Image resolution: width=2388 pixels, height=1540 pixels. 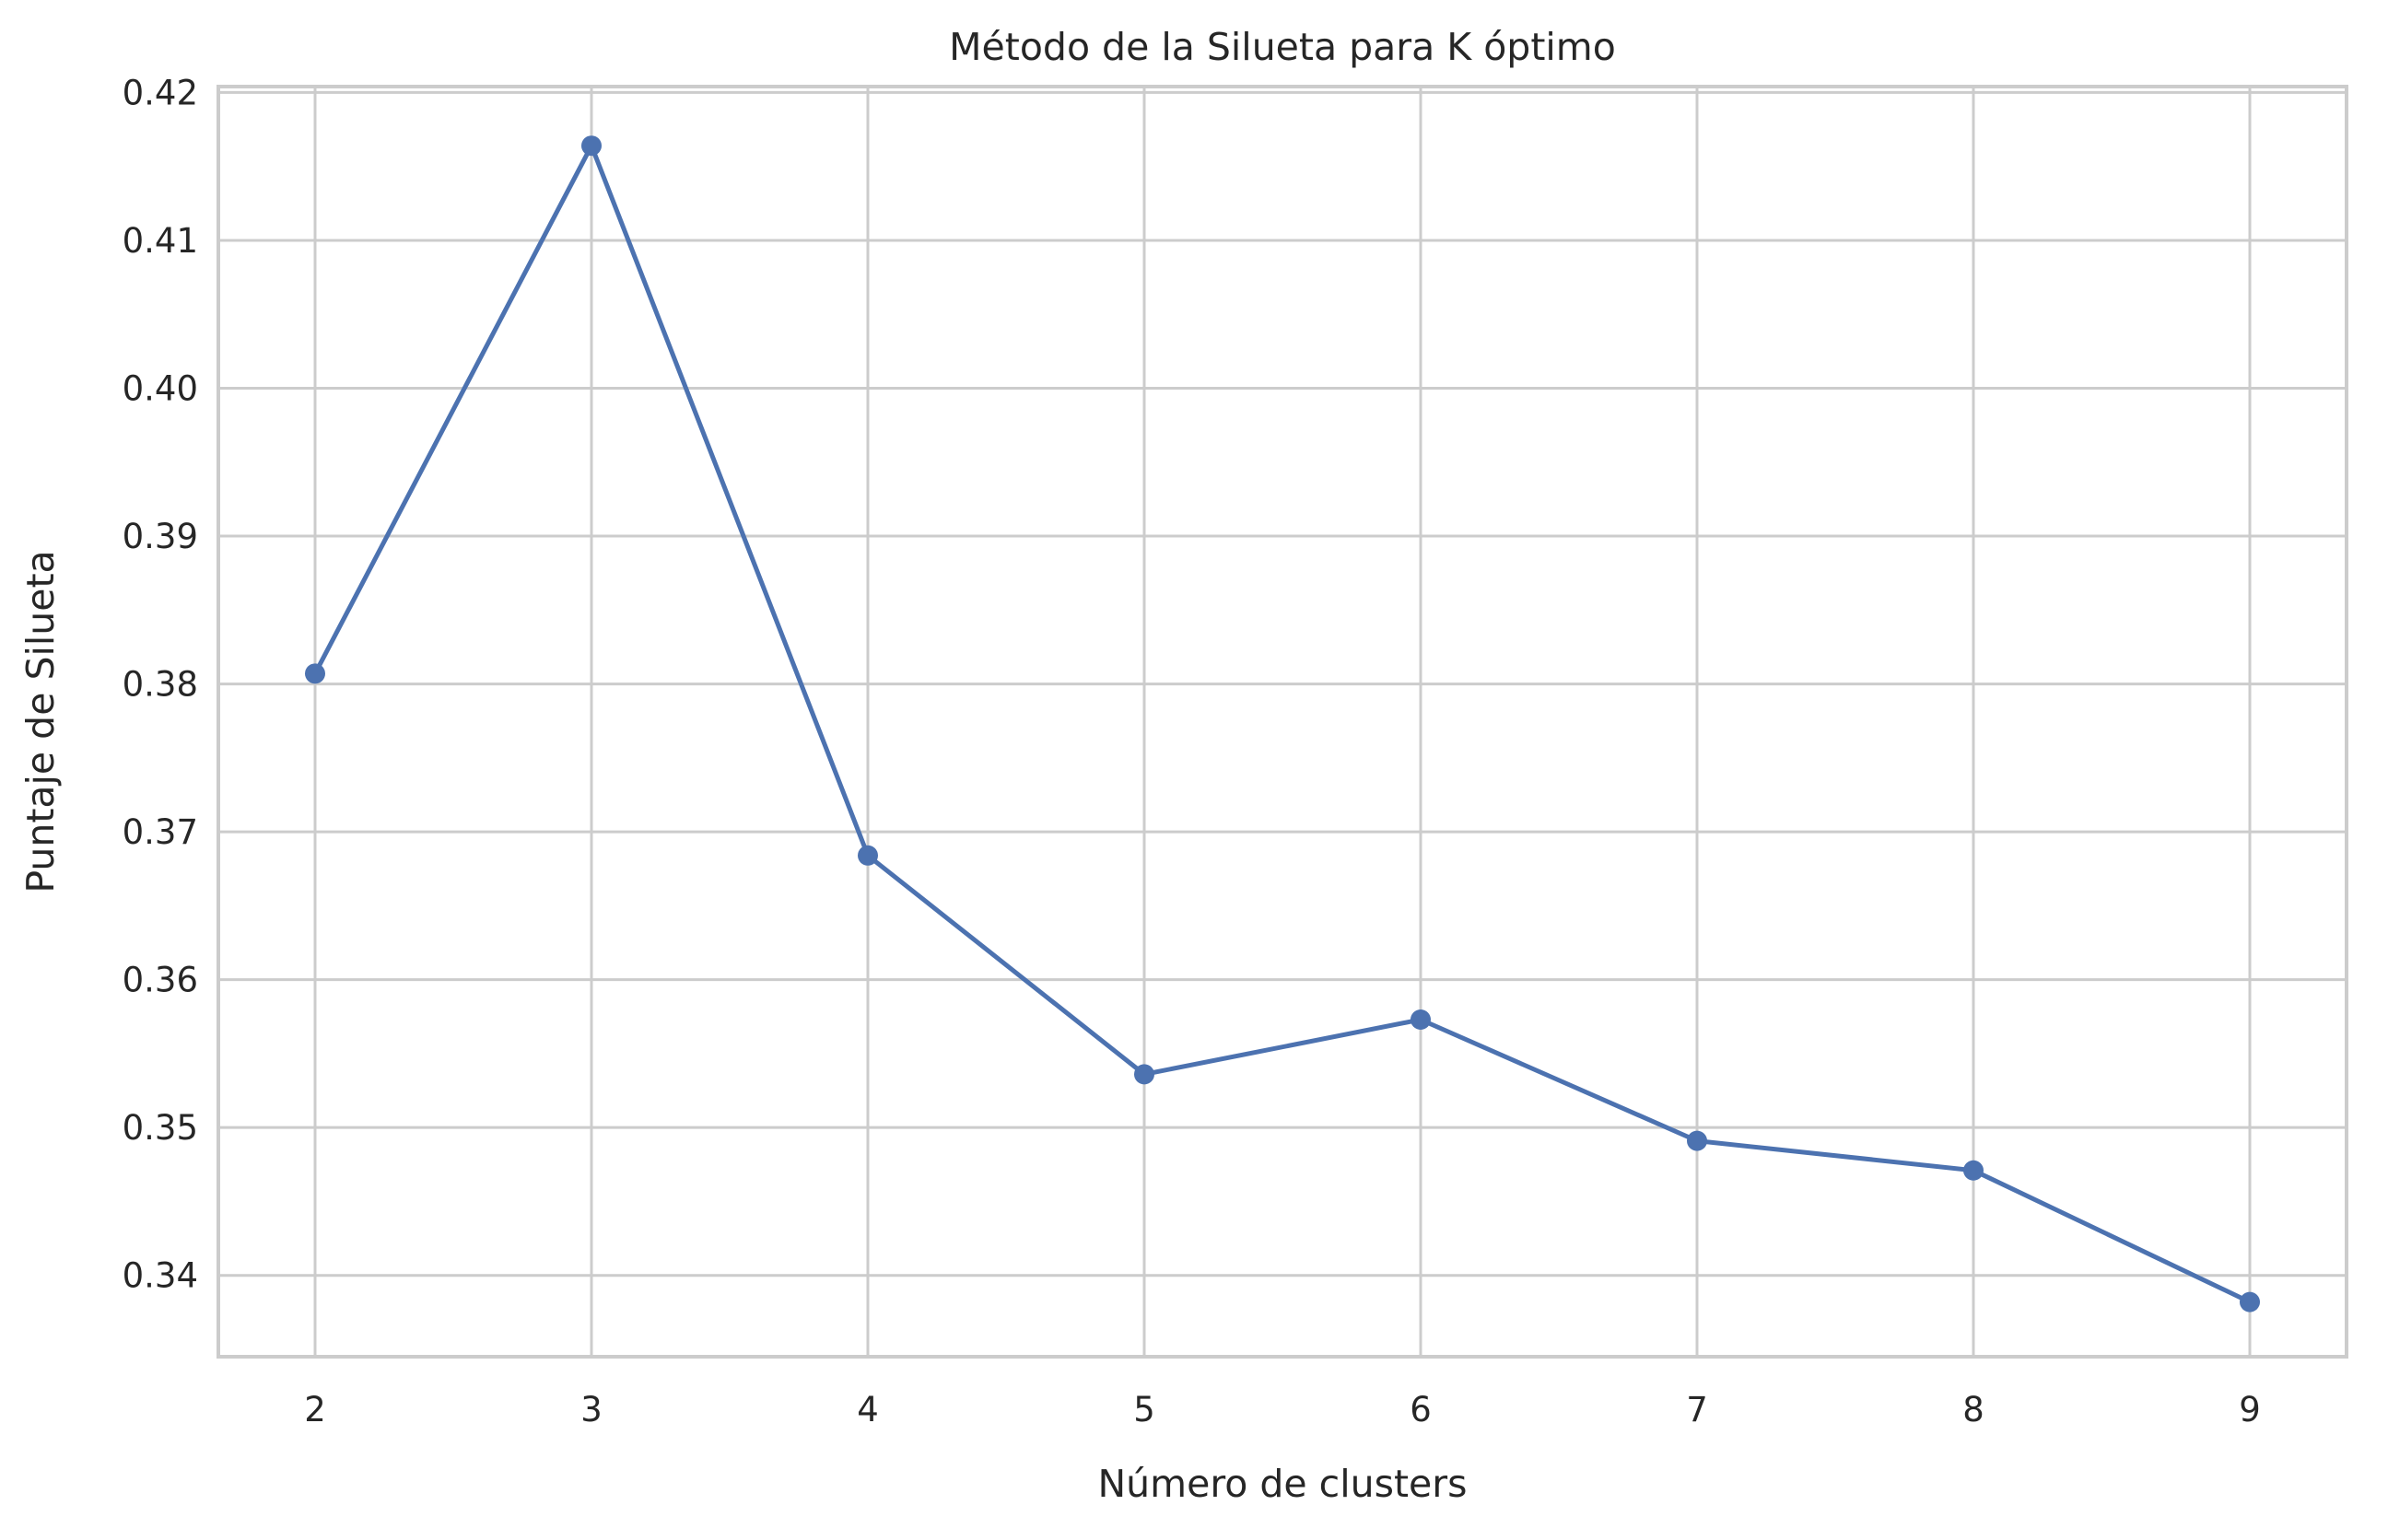 I want to click on y-tick-label: 0.39, so click(x=160, y=536).